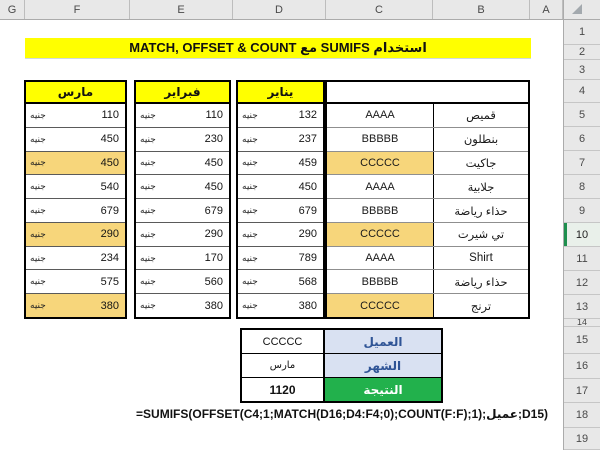 The image size is (600, 450). I want to click on row-header-10-selected: 10, so click(582, 235).